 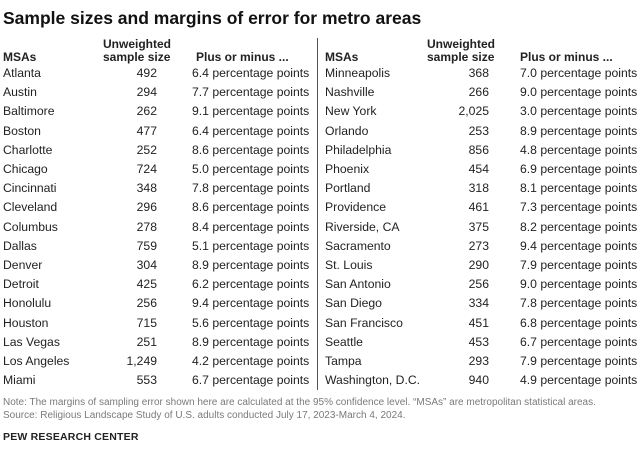 I want to click on sample-size-cell: 348, so click(x=146, y=188).